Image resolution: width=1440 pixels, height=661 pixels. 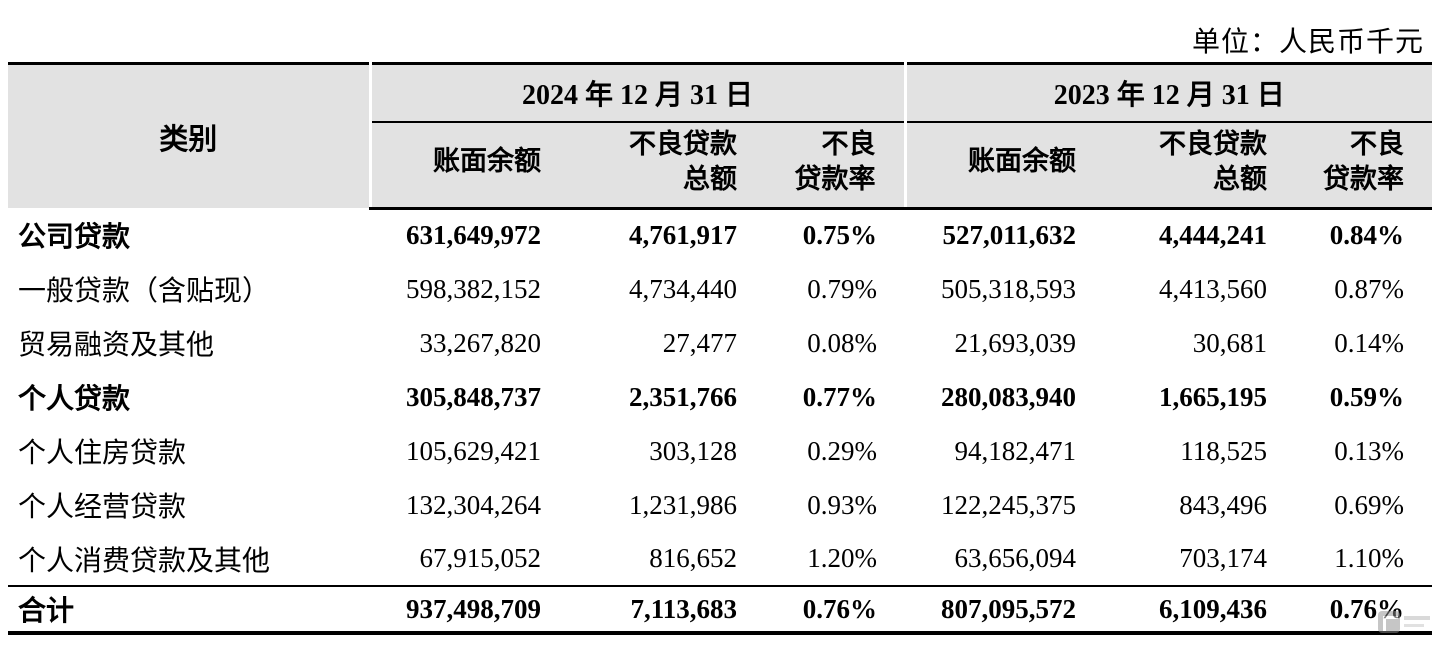 What do you see at coordinates (683, 288) in the screenshot?
I see `cell-2024-npl-total: 4,734,440` at bounding box center [683, 288].